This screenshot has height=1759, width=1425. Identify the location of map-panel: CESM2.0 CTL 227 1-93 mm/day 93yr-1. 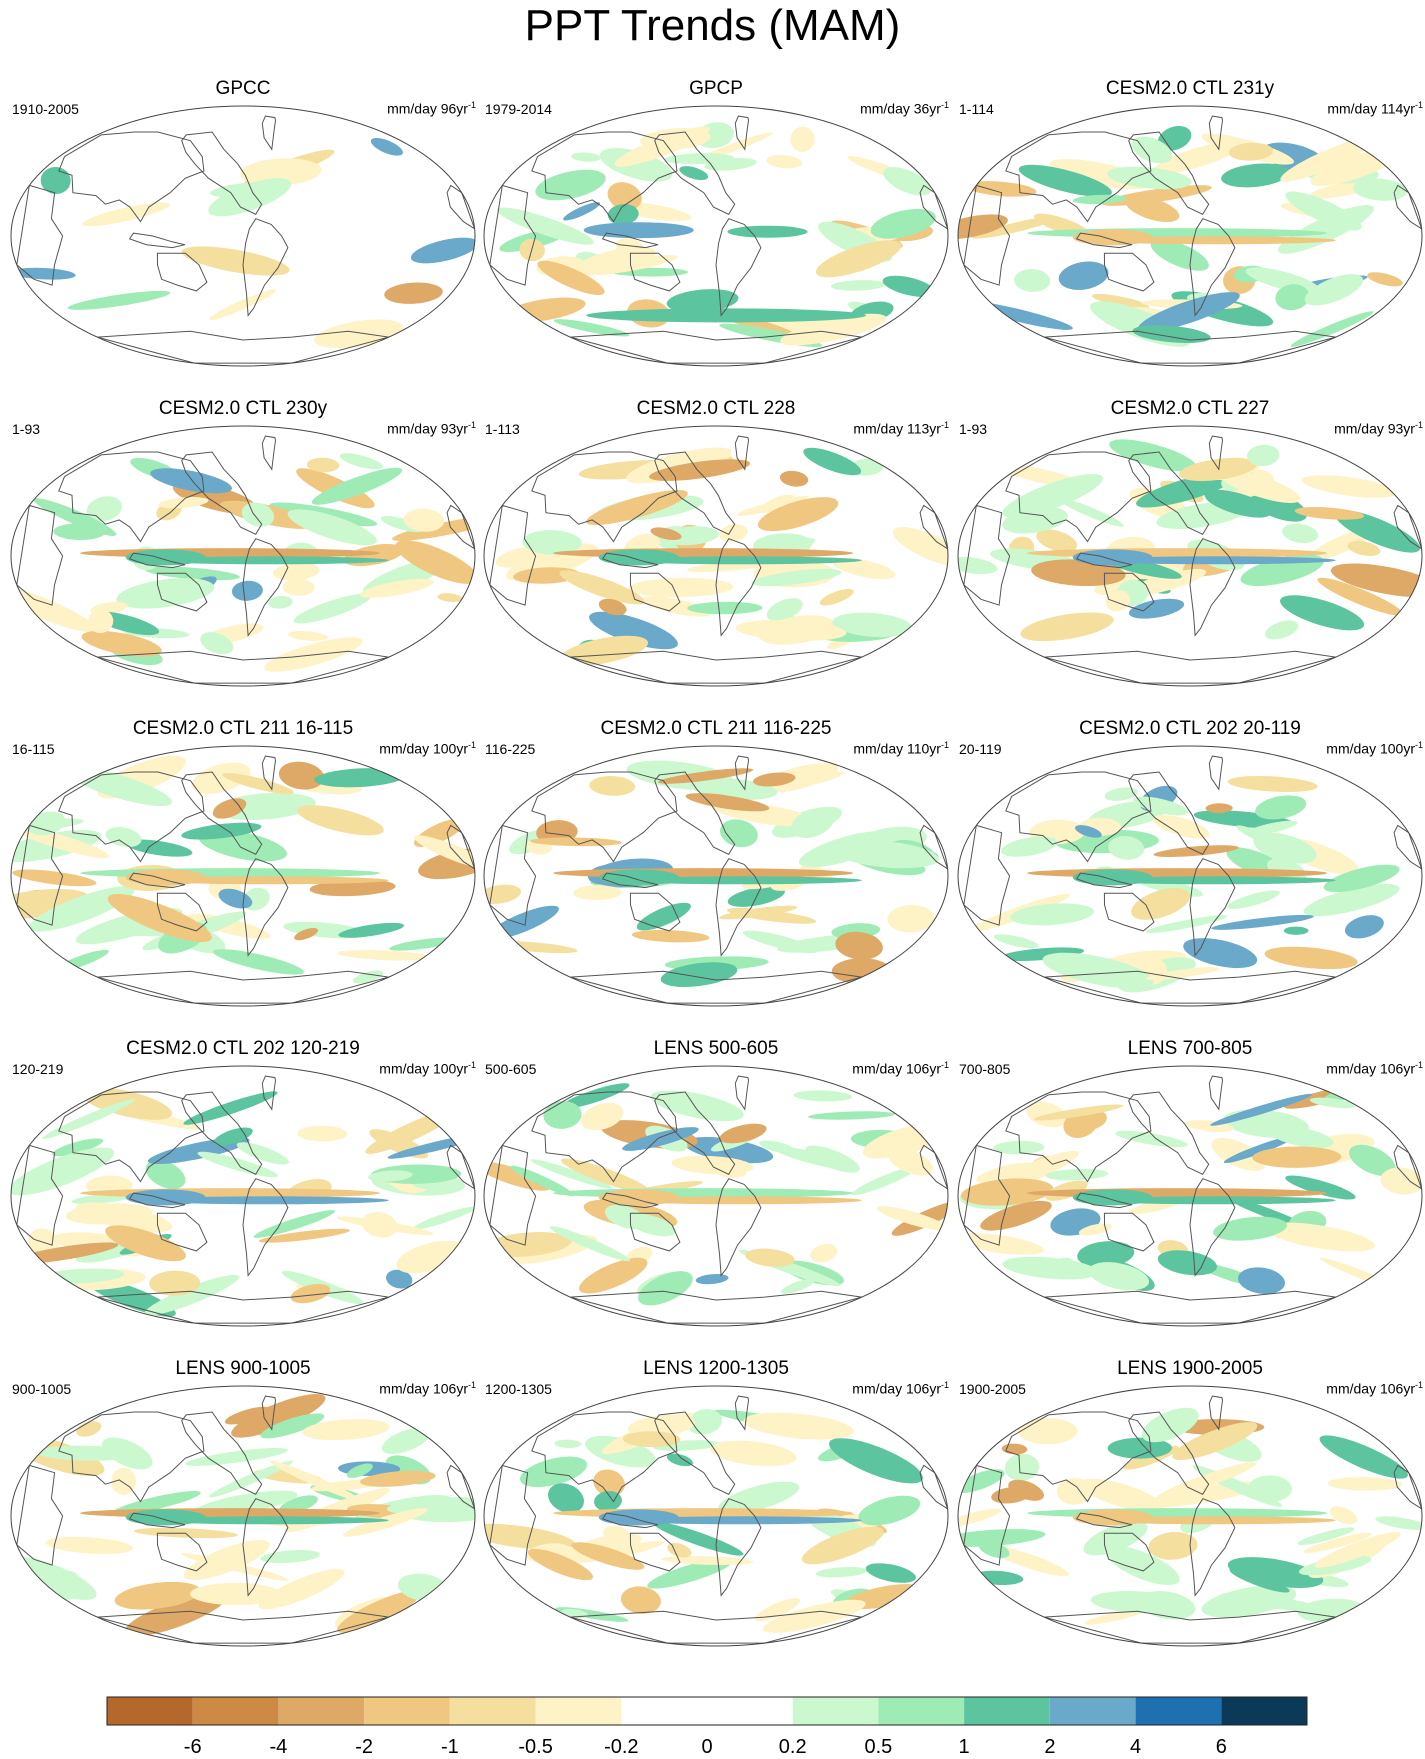
(1190, 548).